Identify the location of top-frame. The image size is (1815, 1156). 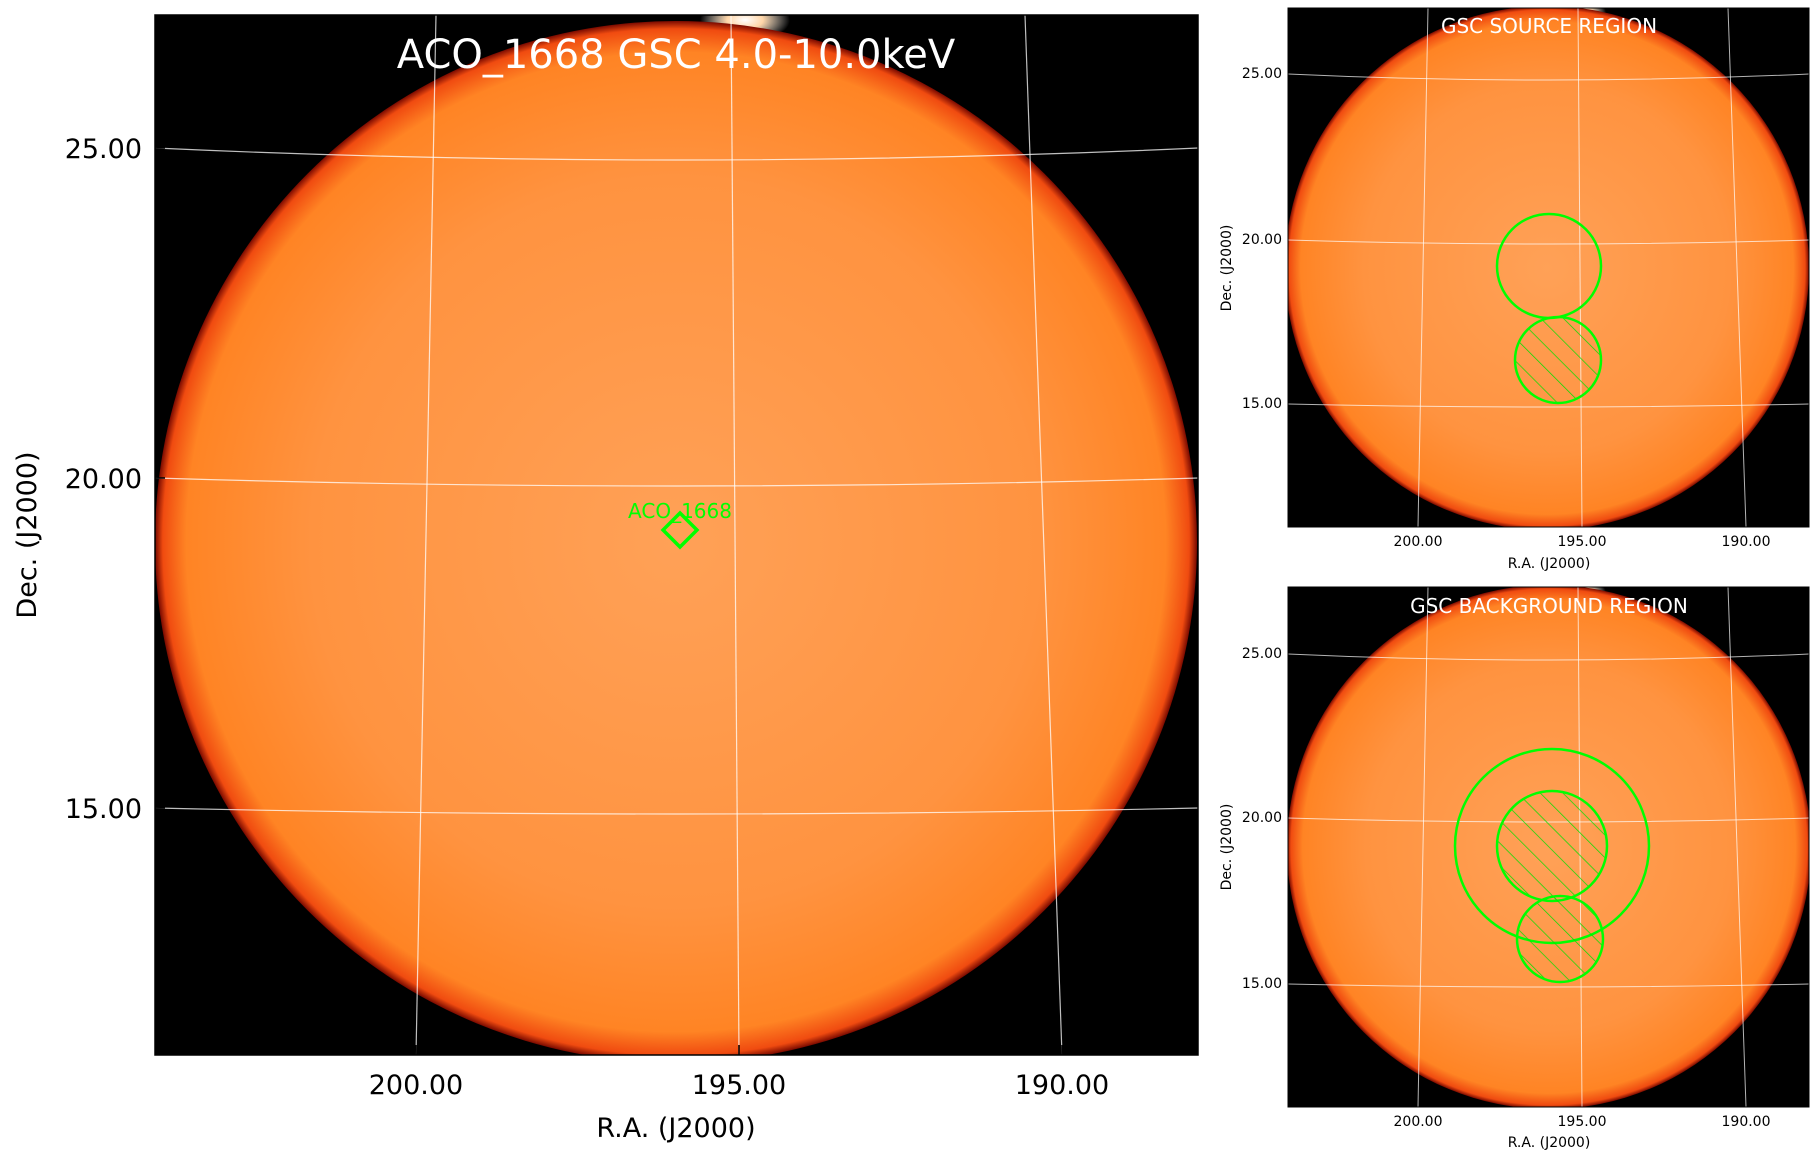
(1548, 267).